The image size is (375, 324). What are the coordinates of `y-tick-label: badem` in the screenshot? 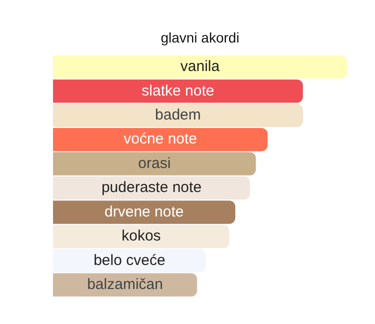 It's located at (178, 115).